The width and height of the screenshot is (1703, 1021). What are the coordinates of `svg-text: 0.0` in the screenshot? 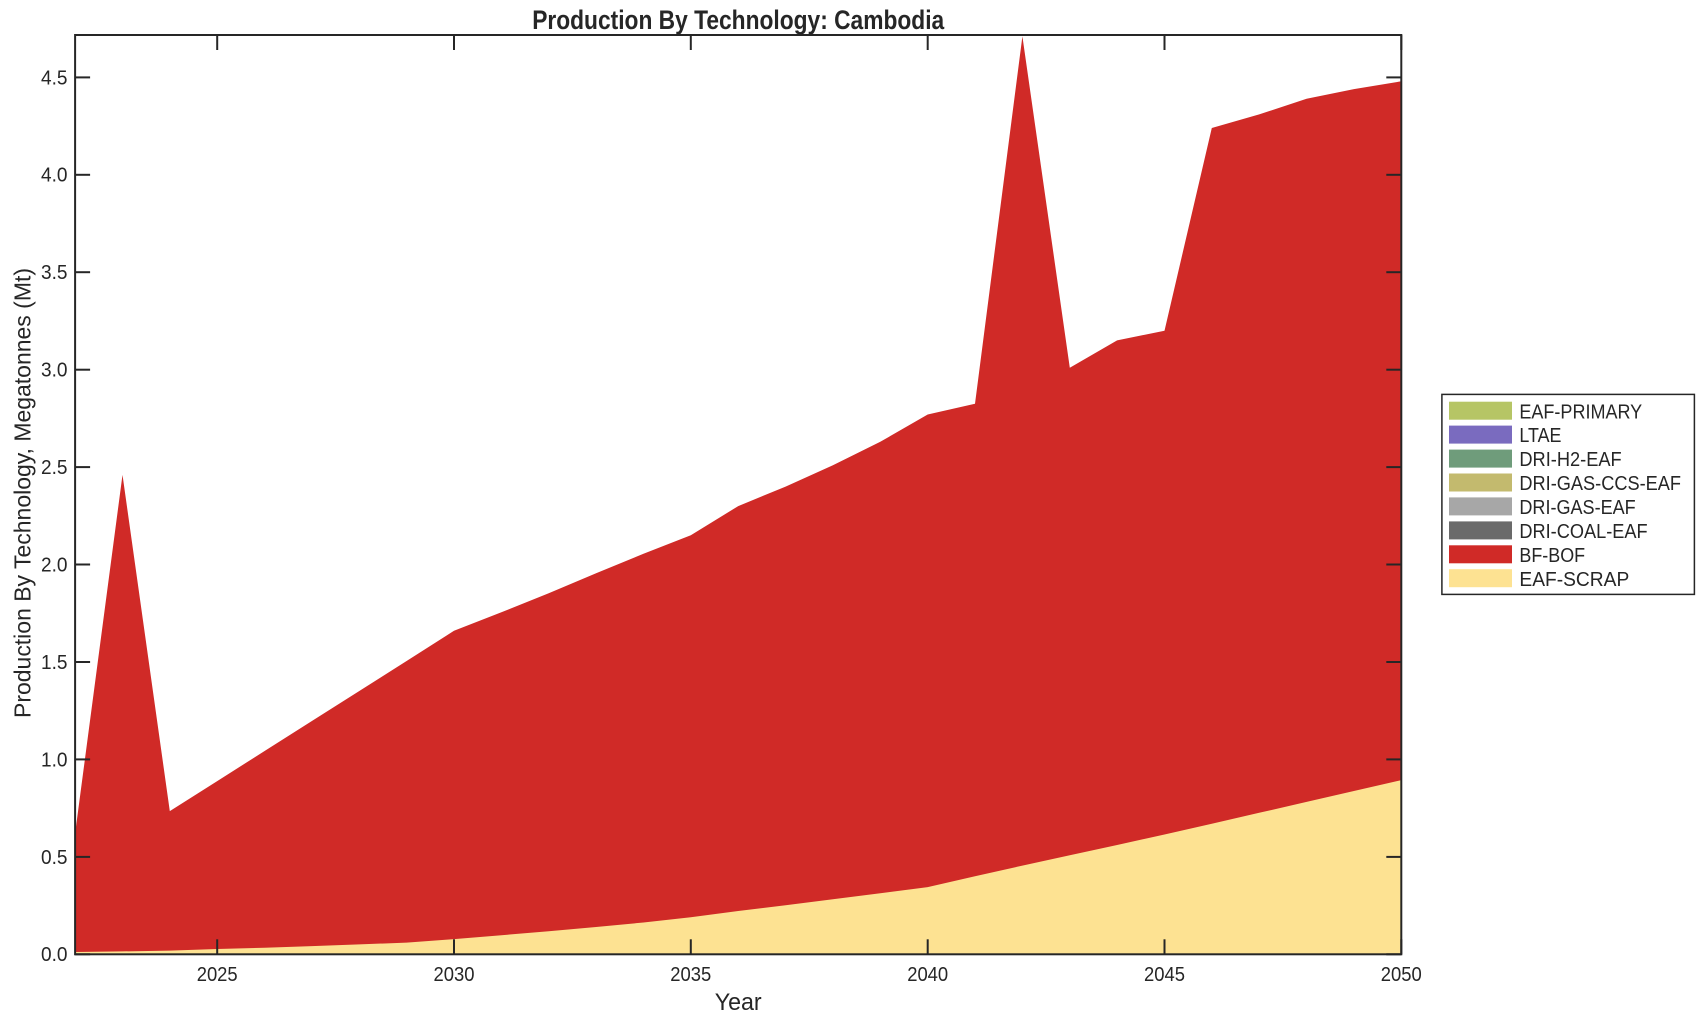 It's located at (54, 954).